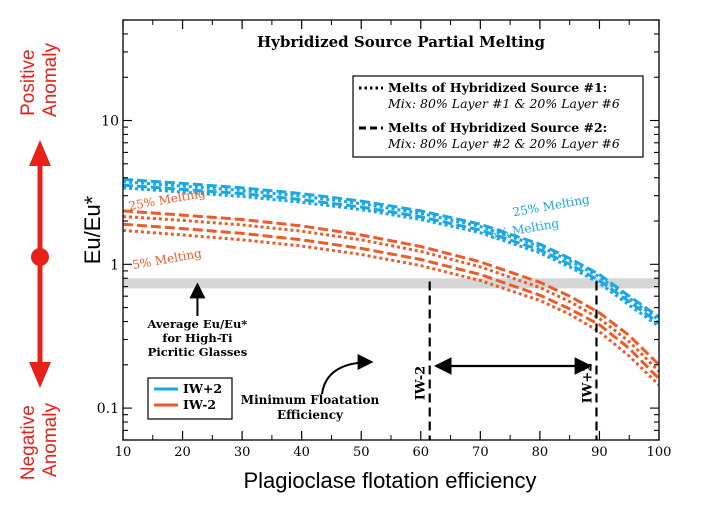 Image resolution: width=714 pixels, height=507 pixels. Describe the element at coordinates (310, 415) in the screenshot. I see `min-floatation-label-2: Efficiency` at that location.